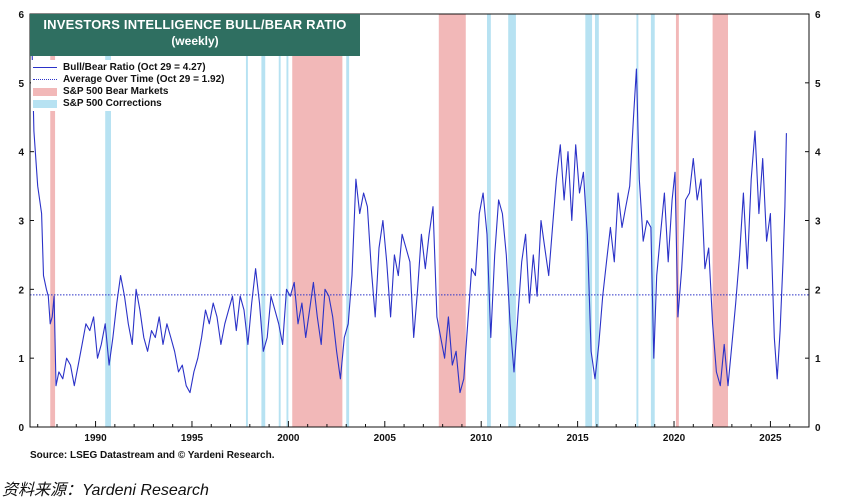  Describe the element at coordinates (21, 84) in the screenshot. I see `y-tick-label-left: 5` at that location.